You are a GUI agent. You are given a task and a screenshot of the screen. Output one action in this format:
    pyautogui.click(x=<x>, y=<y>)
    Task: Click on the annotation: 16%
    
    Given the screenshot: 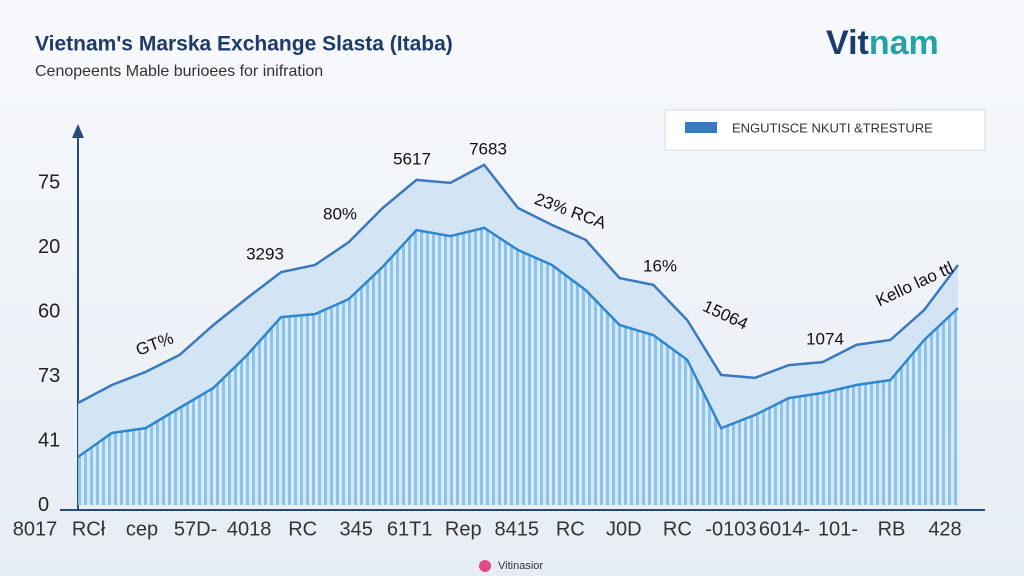 What is the action you would take?
    pyautogui.click(x=660, y=265)
    